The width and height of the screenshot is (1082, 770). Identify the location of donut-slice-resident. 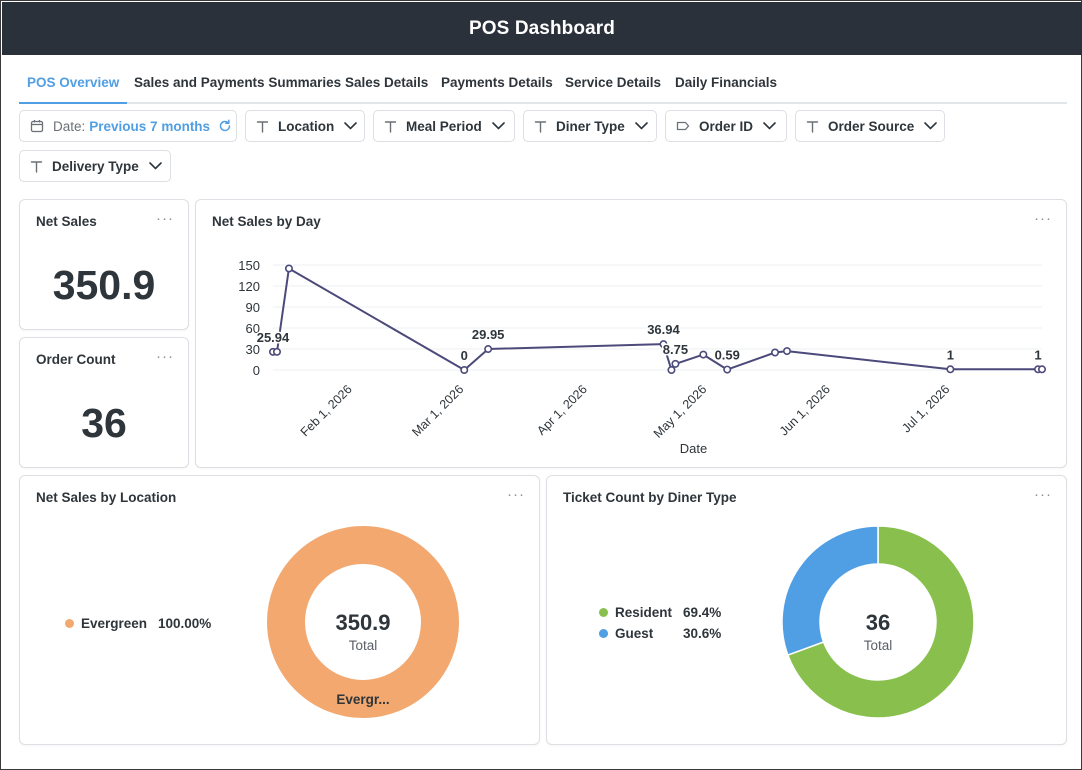
(880, 622).